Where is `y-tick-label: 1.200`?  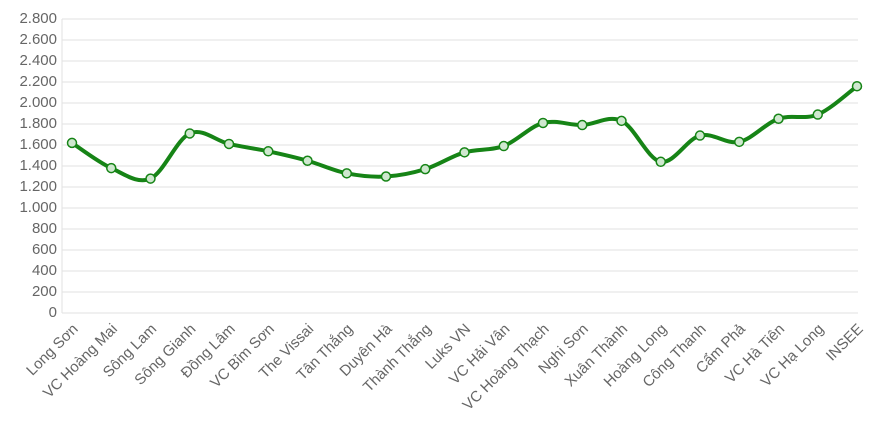 y-tick-label: 1.200 is located at coordinates (38, 186).